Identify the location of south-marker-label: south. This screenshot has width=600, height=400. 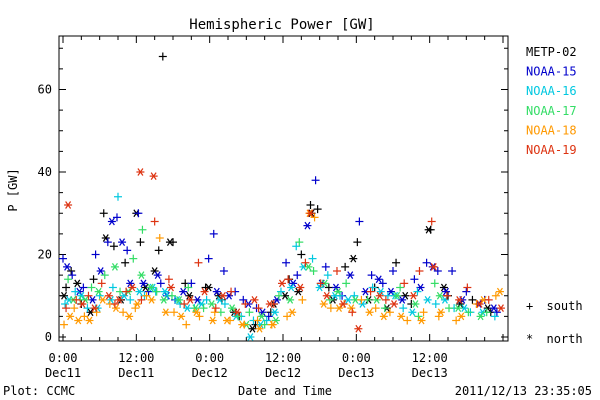
(564, 306).